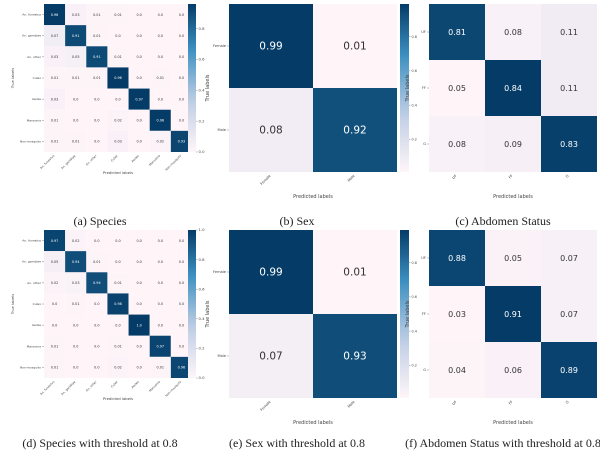  What do you see at coordinates (220, 46) in the screenshot?
I see `y-tick-label: Female` at bounding box center [220, 46].